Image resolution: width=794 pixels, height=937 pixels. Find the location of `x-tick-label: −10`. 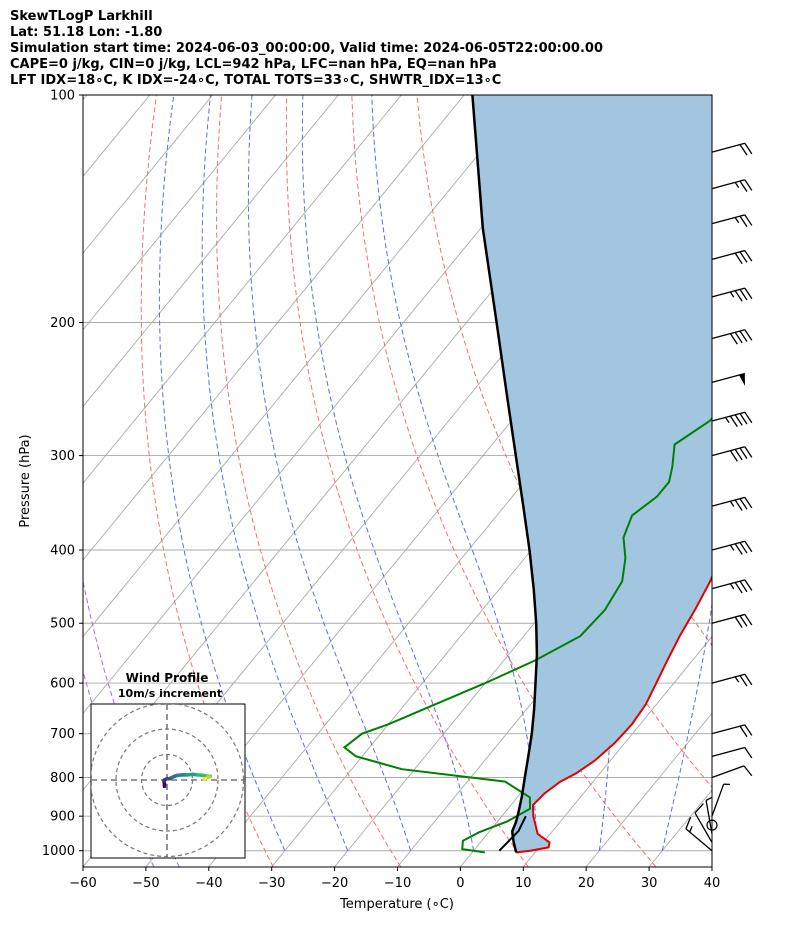

x-tick-label: −10 is located at coordinates (397, 883).